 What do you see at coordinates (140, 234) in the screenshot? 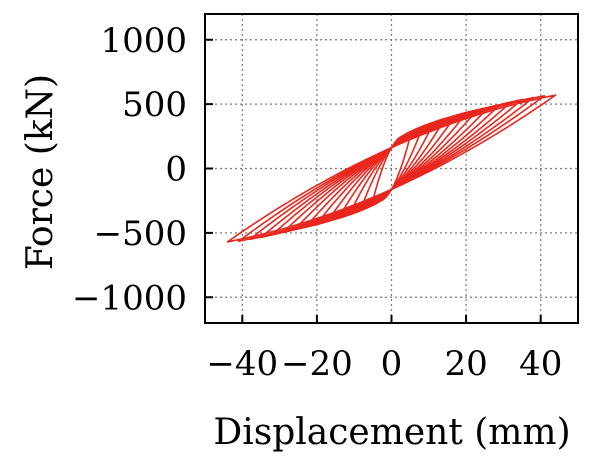
I see `y-tick-label: −500` at bounding box center [140, 234].